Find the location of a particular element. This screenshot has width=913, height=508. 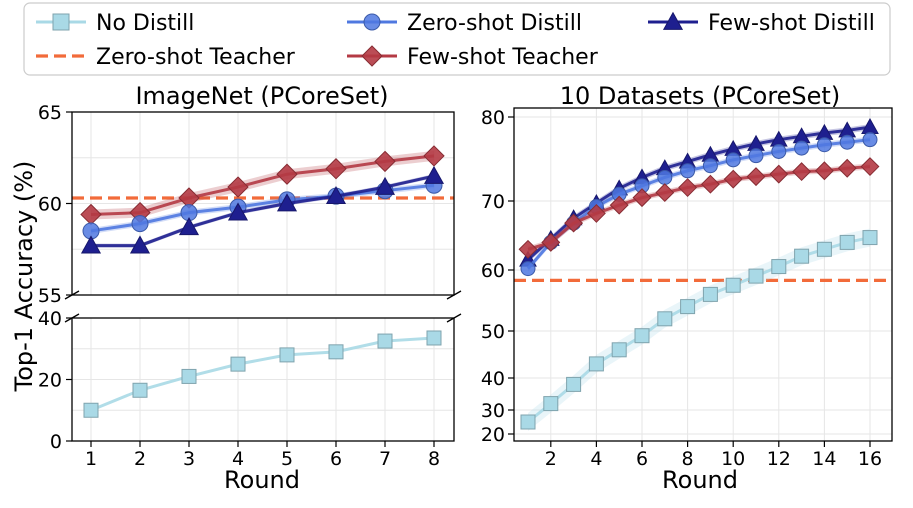

legend-label: Zero-shot Distill is located at coordinates (494, 23).